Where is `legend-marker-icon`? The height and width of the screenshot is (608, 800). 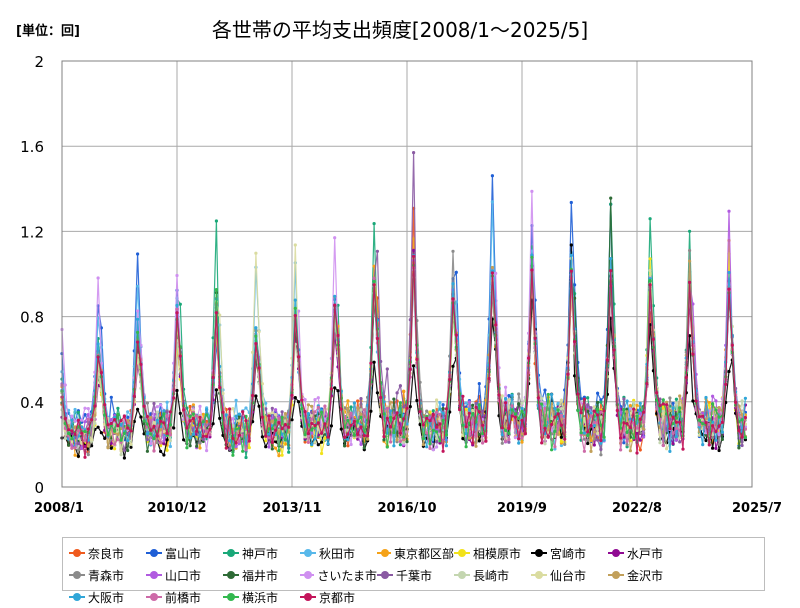 legend-marker-icon is located at coordinates (77, 575).